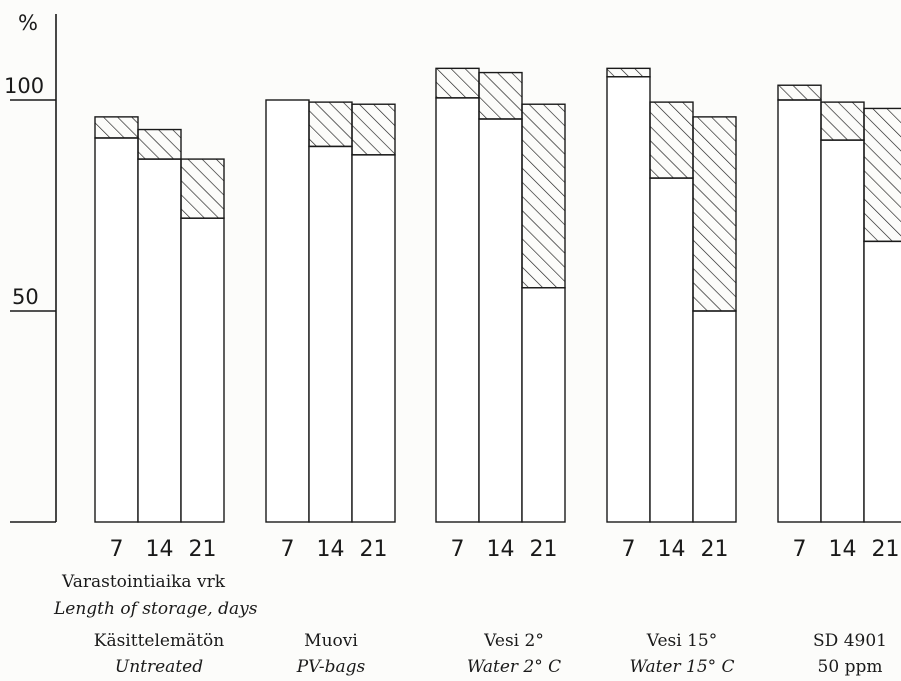  What do you see at coordinates (628, 72) in the screenshot?
I see `bar-water-15-day7-hatched` at bounding box center [628, 72].